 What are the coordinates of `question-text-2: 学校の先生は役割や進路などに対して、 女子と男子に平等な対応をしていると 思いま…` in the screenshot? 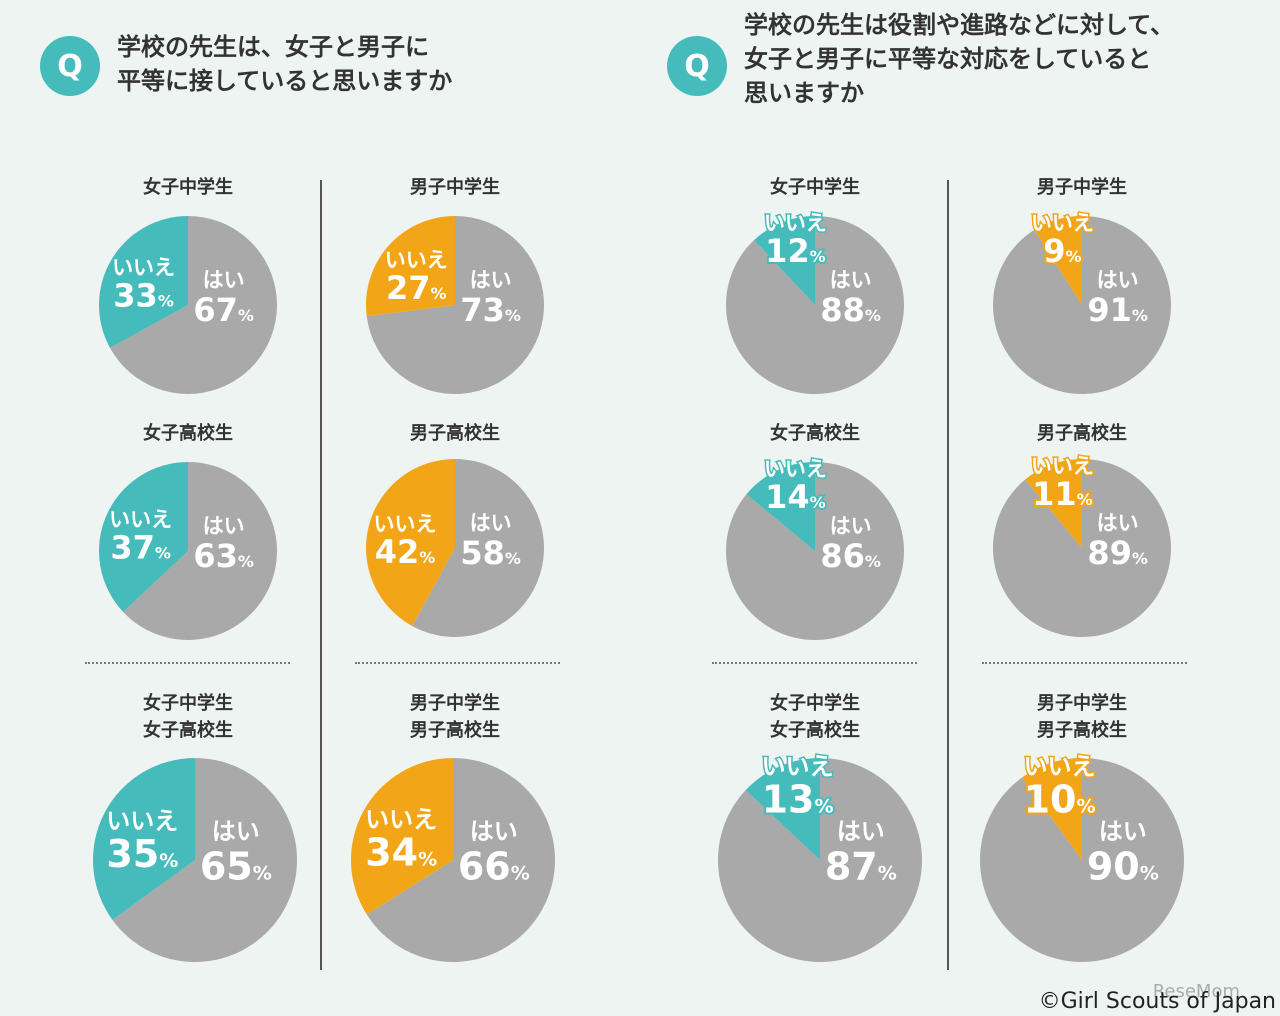 It's located at (959, 59).